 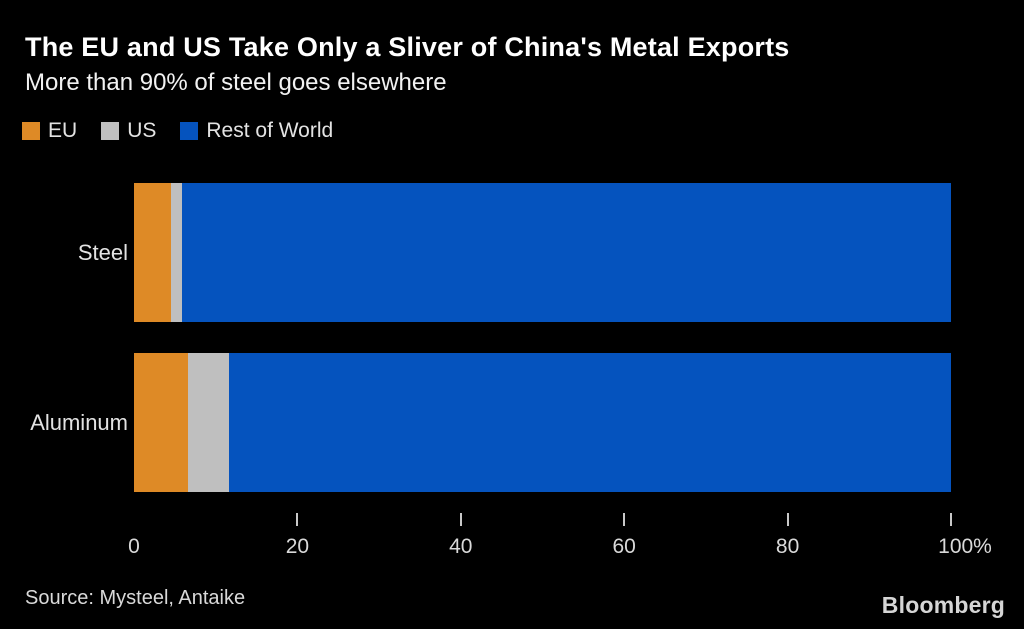 I want to click on x-tick-label-60: 60, so click(x=624, y=546).